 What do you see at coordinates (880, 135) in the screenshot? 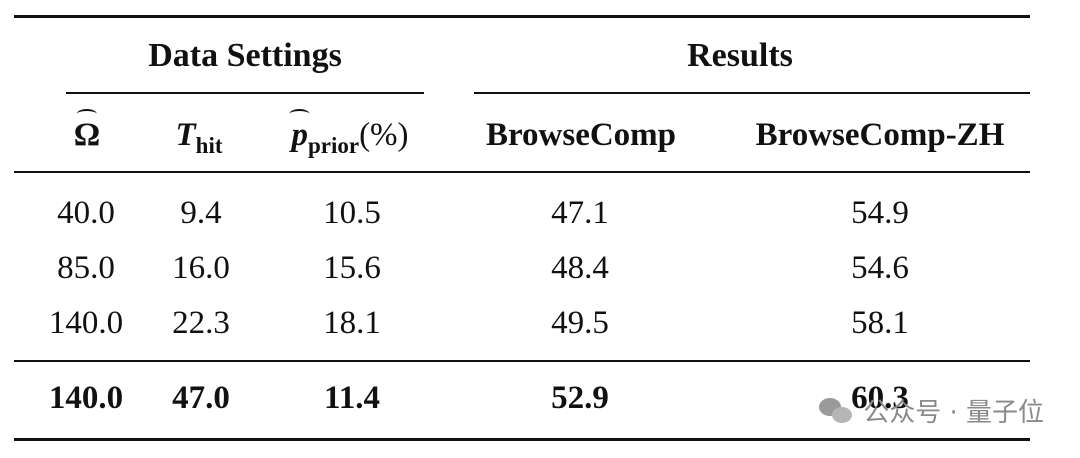
I see `col-header-browsecomp-zh: BrowseComp-ZH` at bounding box center [880, 135].